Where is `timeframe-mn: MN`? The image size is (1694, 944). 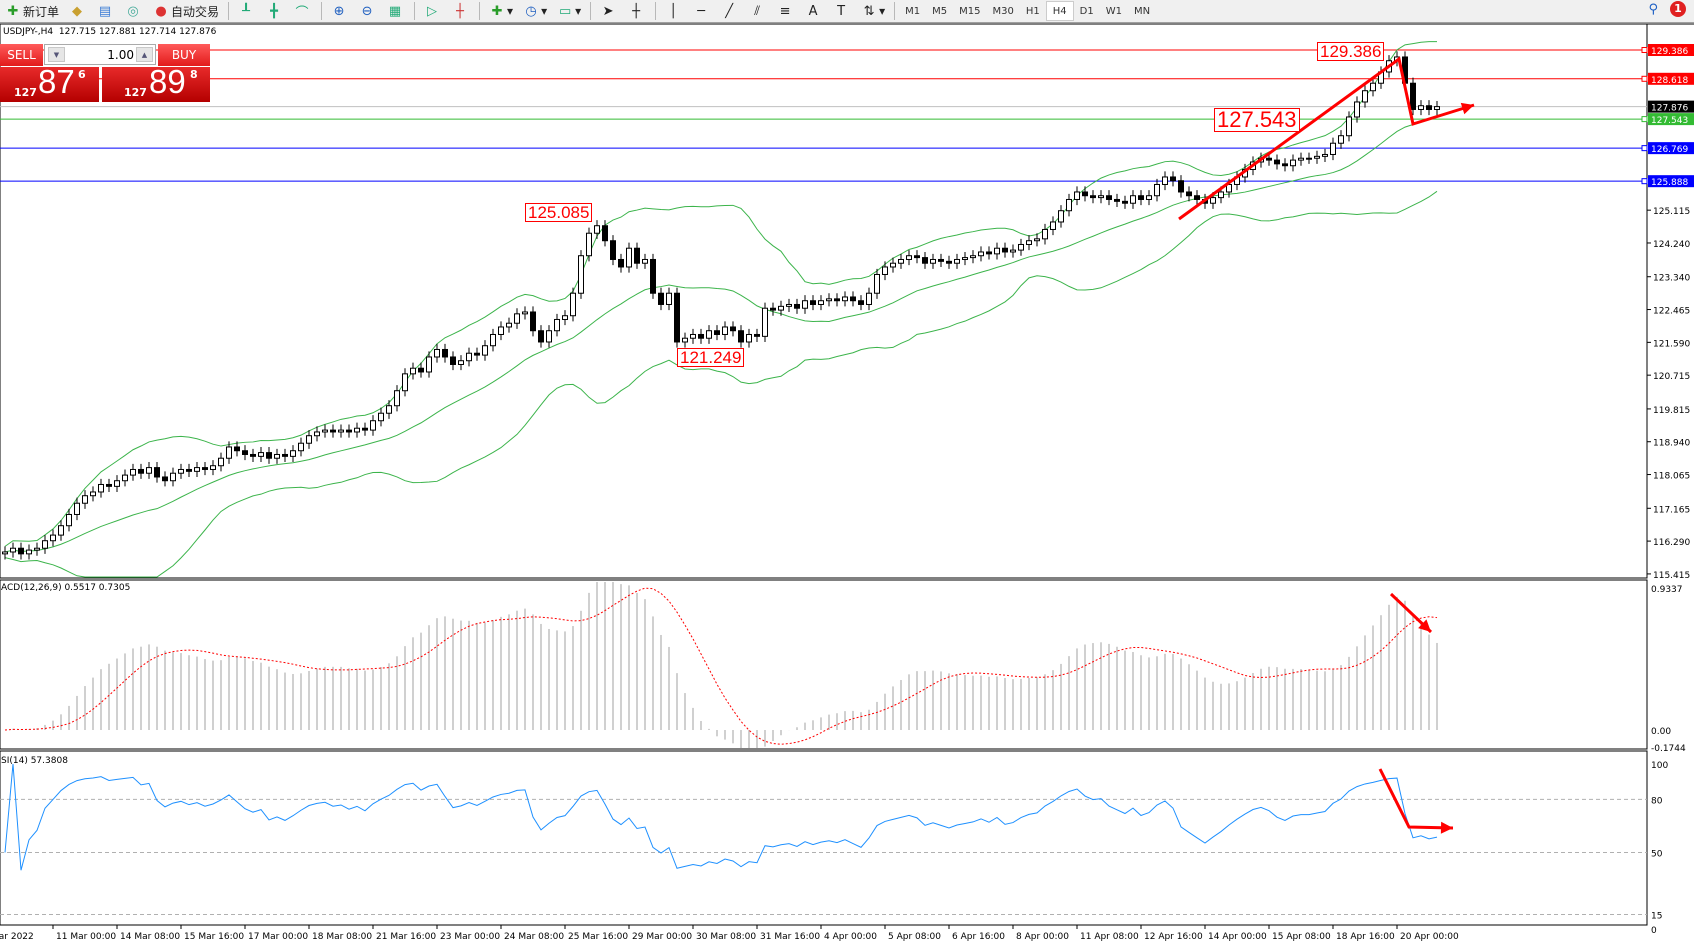 timeframe-mn: MN is located at coordinates (1142, 11).